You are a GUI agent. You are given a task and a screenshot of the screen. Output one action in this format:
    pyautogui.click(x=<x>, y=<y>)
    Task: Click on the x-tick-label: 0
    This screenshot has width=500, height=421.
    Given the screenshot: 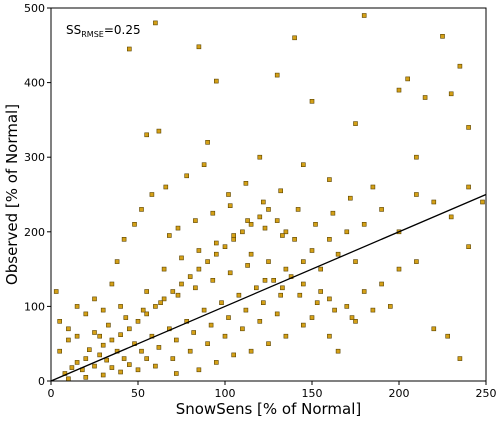 What is the action you would take?
    pyautogui.click(x=51, y=393)
    